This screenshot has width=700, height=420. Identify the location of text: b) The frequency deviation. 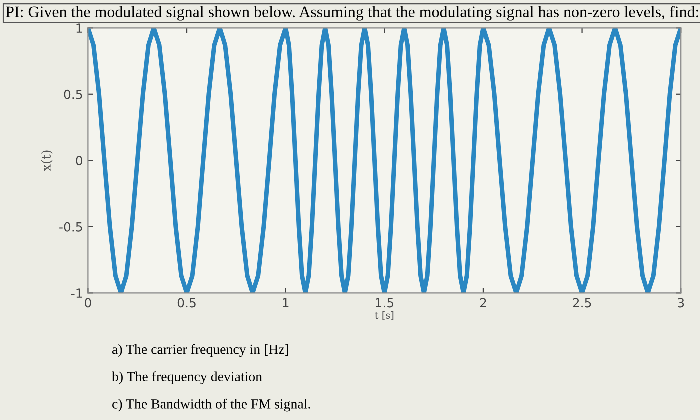
(187, 378).